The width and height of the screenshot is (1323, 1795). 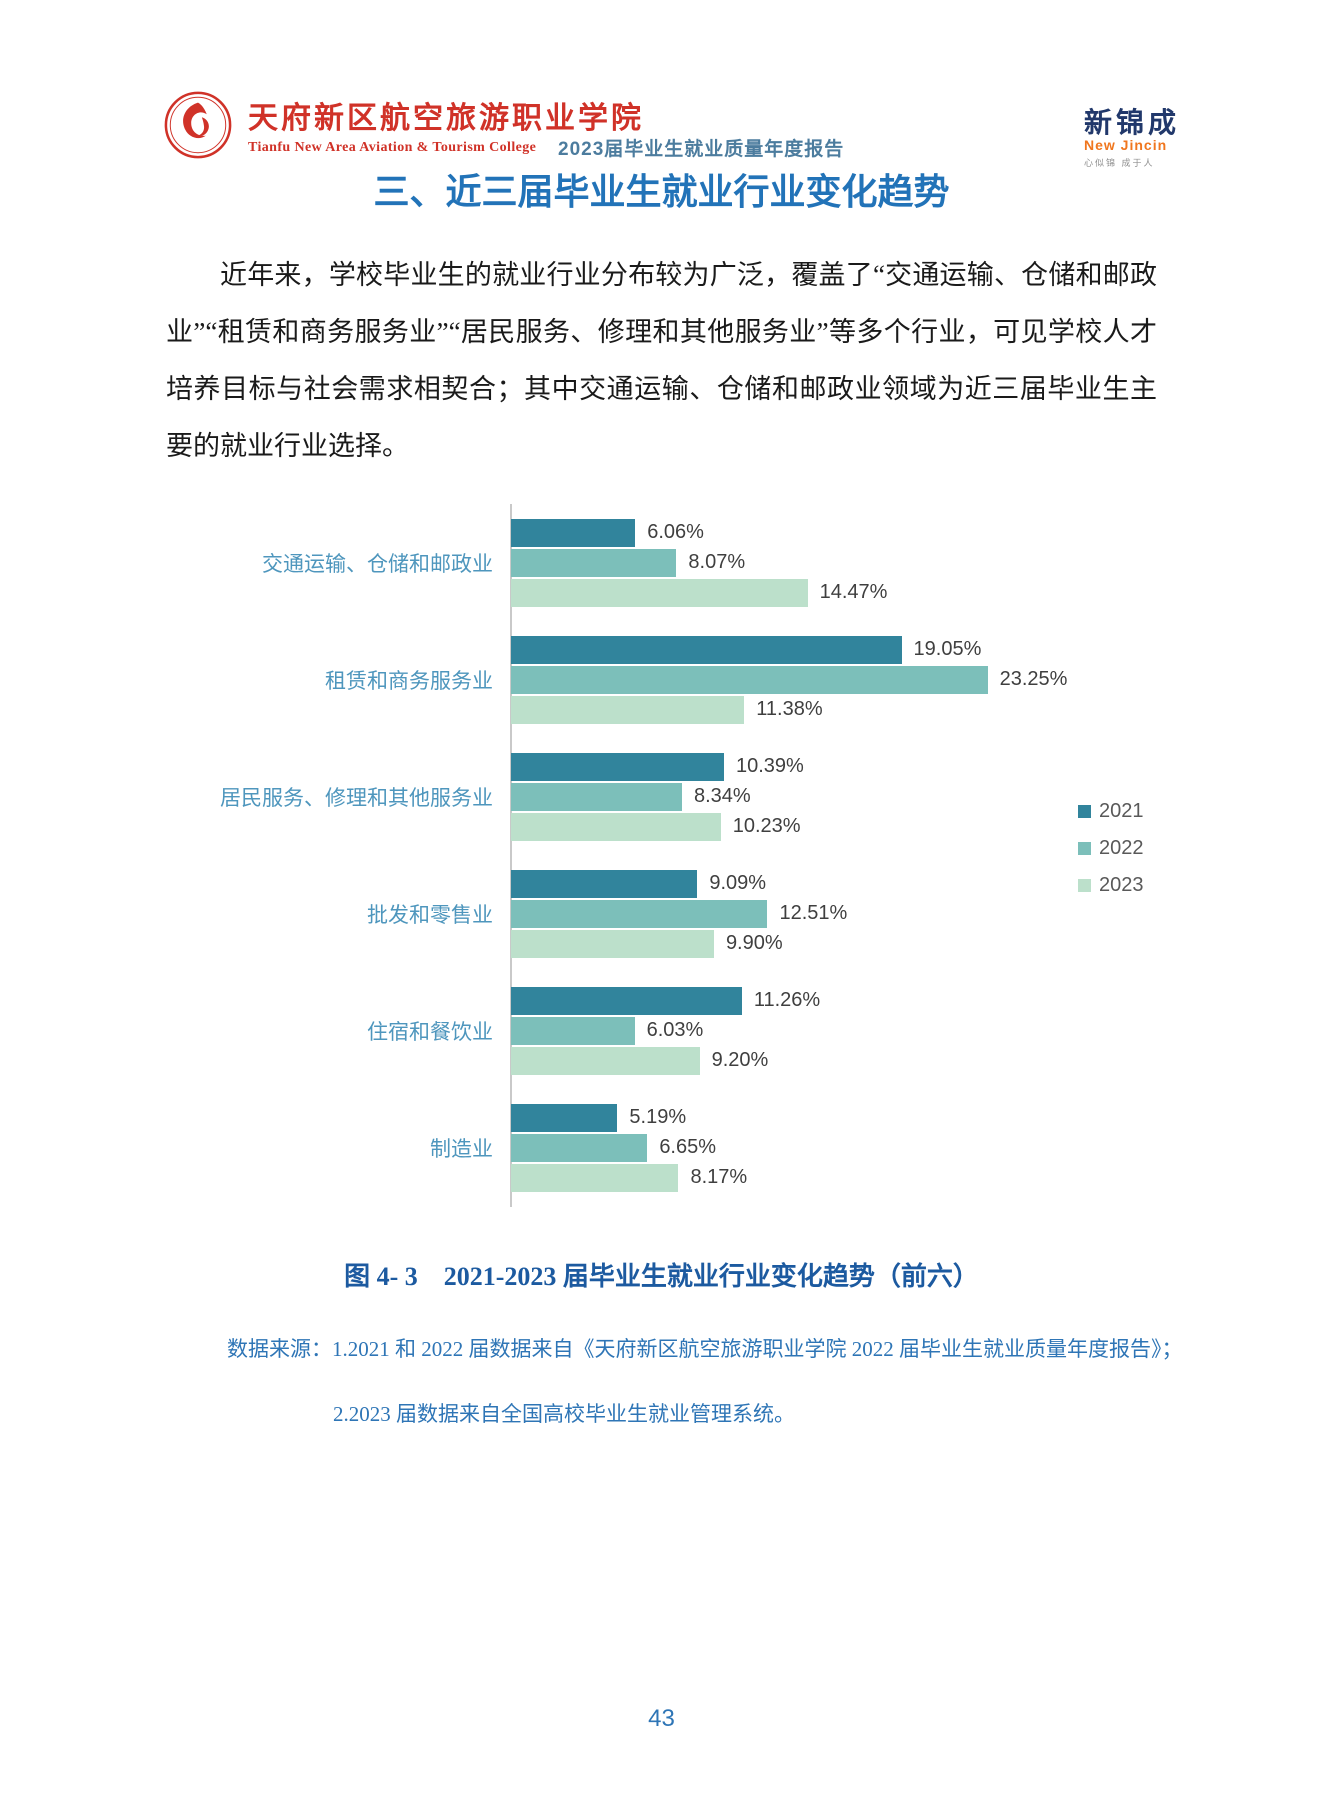 I want to click on chart-bar-stack: 10.39% 8.34% 10.23%, so click(x=657, y=796).